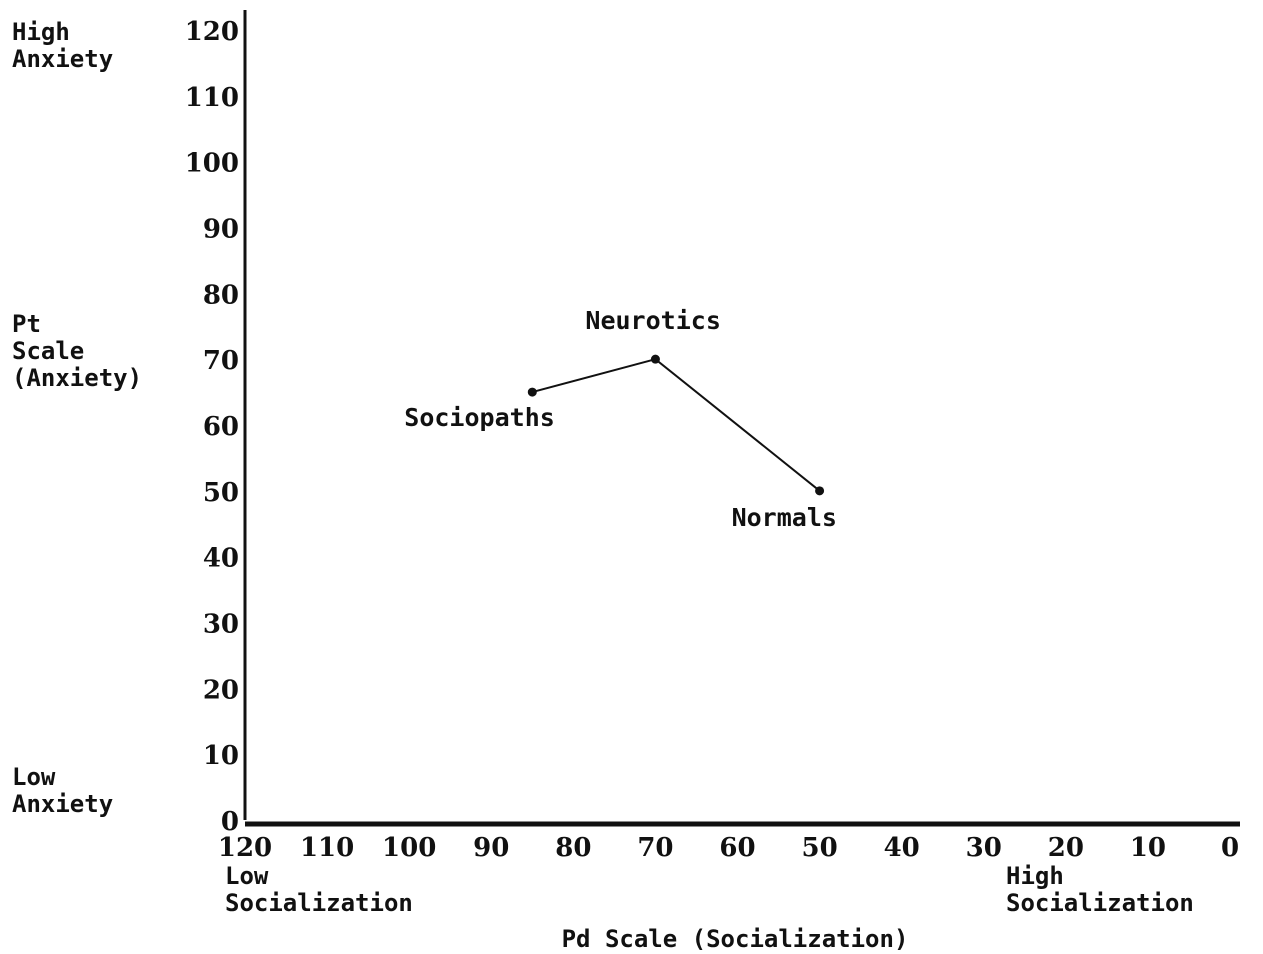 This screenshot has width=1263, height=954. Describe the element at coordinates (221, 559) in the screenshot. I see `y-tick-label: 40` at that location.